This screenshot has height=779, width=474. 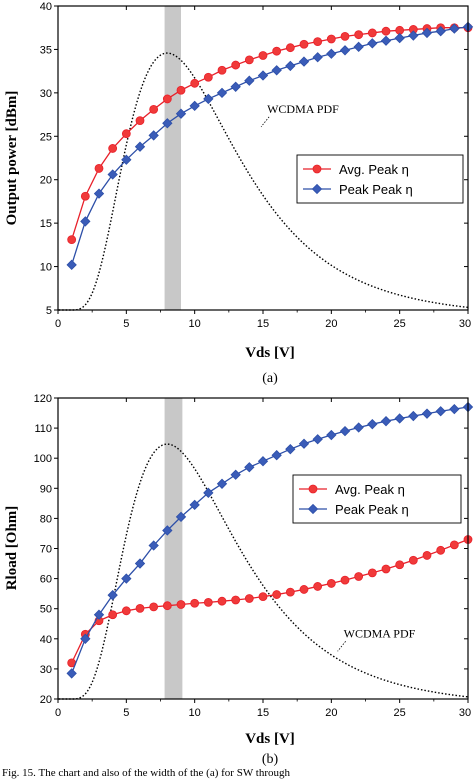 What do you see at coordinates (43, 459) in the screenshot?
I see `y-tick-label: 100` at bounding box center [43, 459].